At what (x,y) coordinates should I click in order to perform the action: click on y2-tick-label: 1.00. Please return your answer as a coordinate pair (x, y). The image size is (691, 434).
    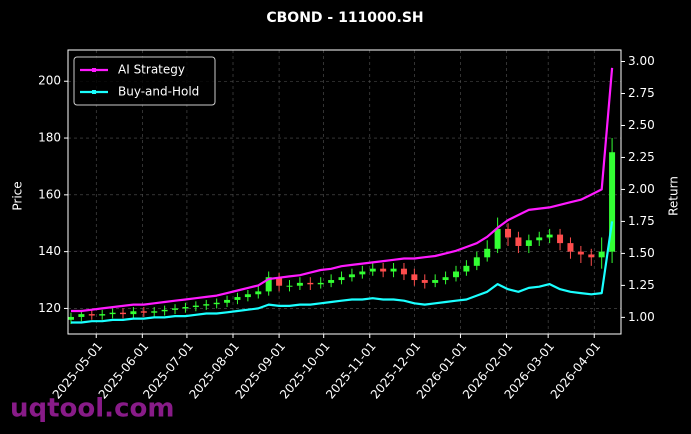
    Looking at the image, I should click on (641, 317).